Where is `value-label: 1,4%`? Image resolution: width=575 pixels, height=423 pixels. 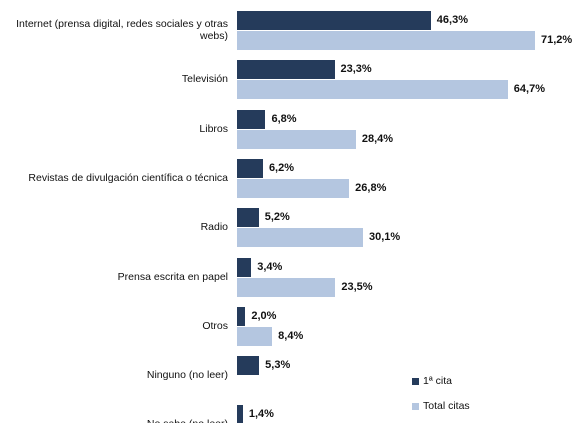
value-label: 1,4% is located at coordinates (261, 414).